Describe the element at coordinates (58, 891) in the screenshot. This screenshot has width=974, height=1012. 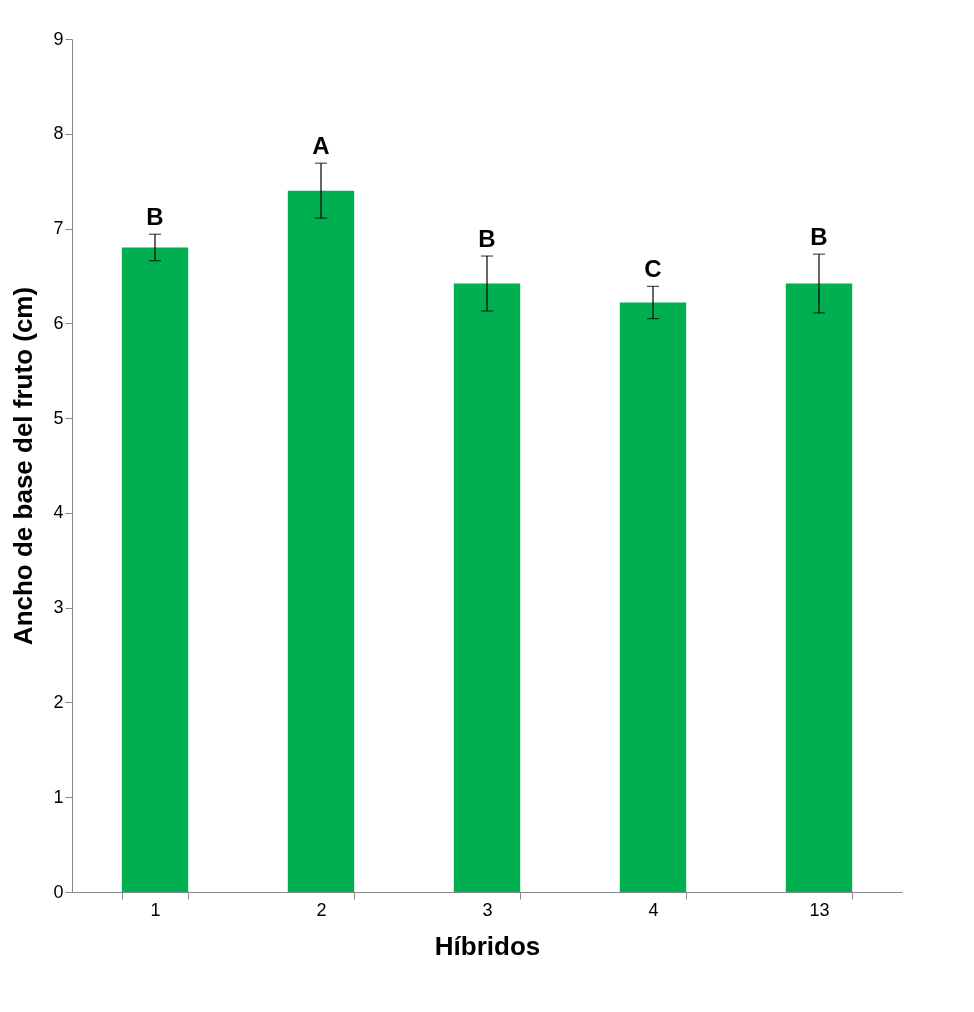
I see `y-tick-label: 0` at that location.